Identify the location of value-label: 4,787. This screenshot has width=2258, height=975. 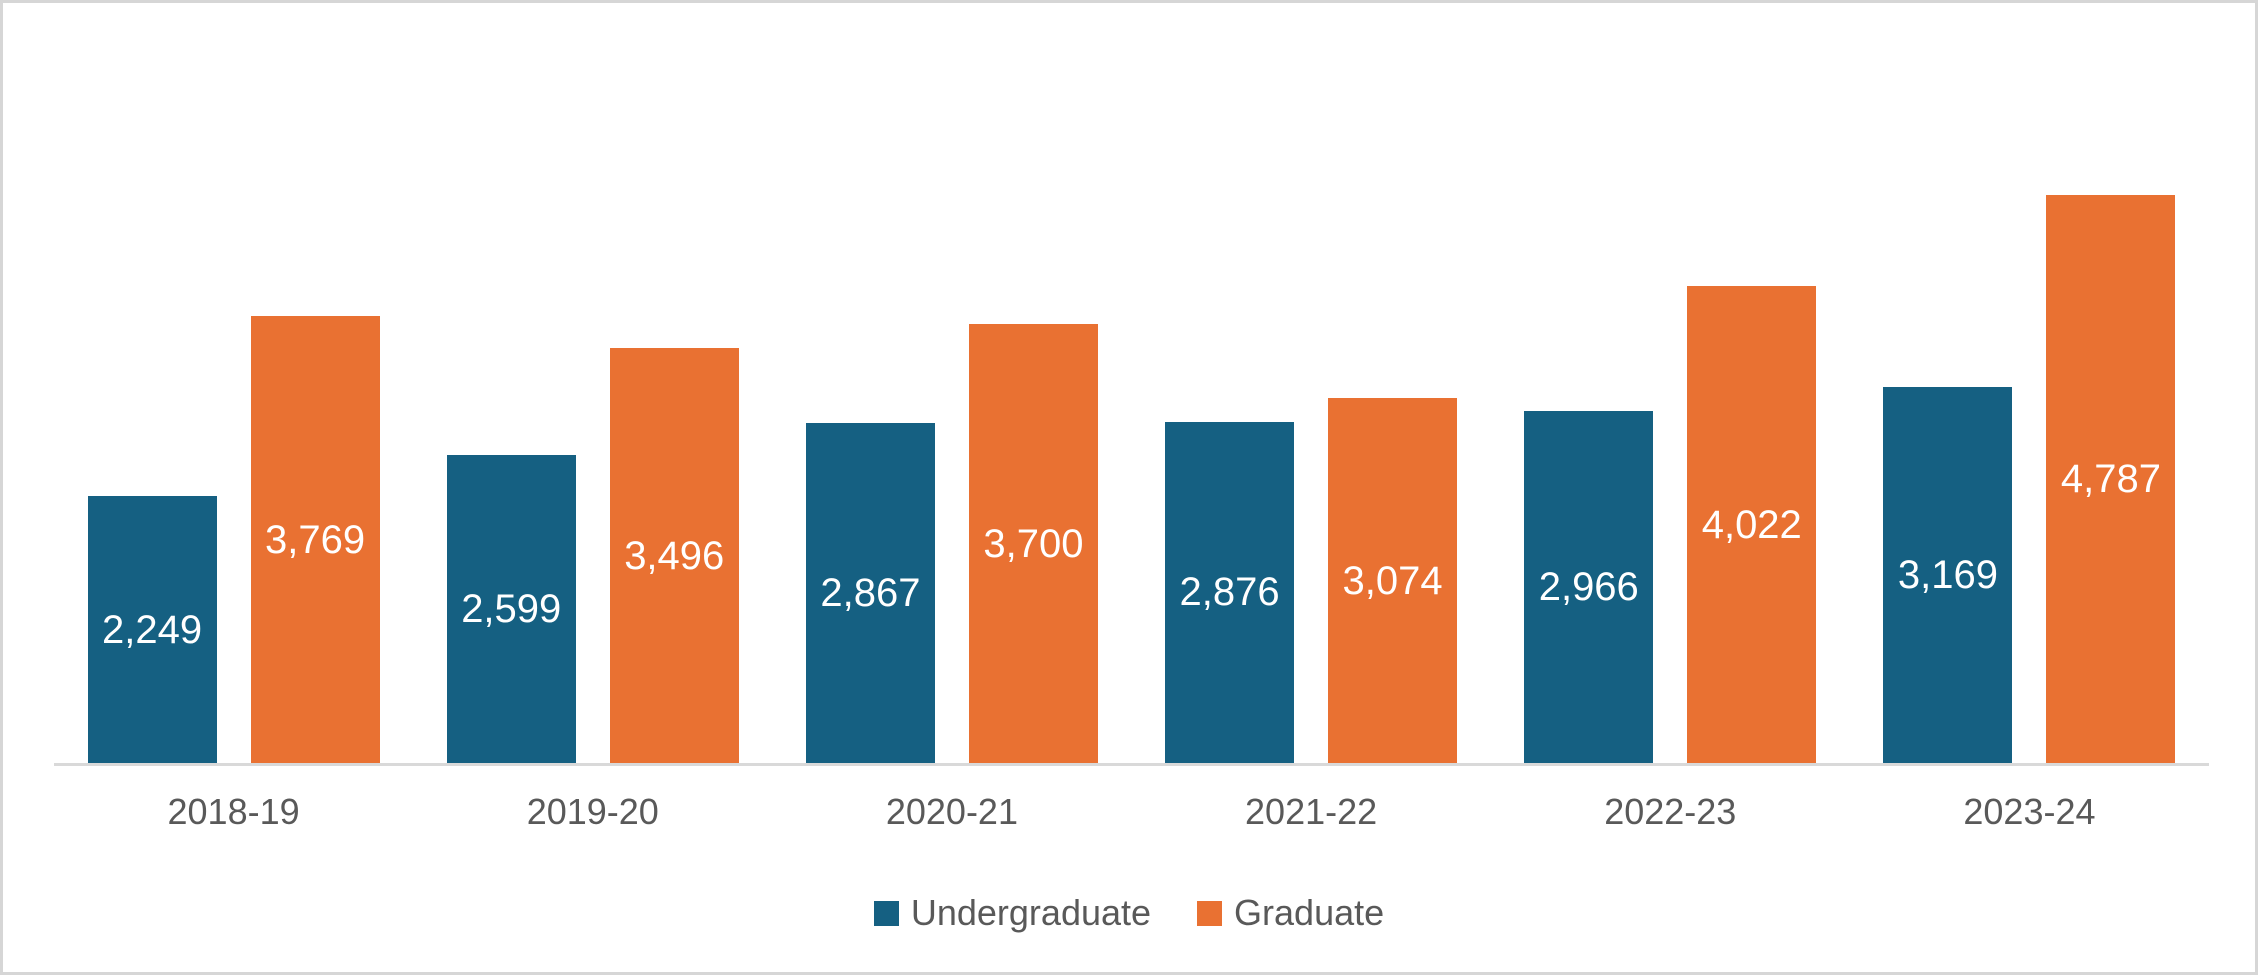
(2110, 479).